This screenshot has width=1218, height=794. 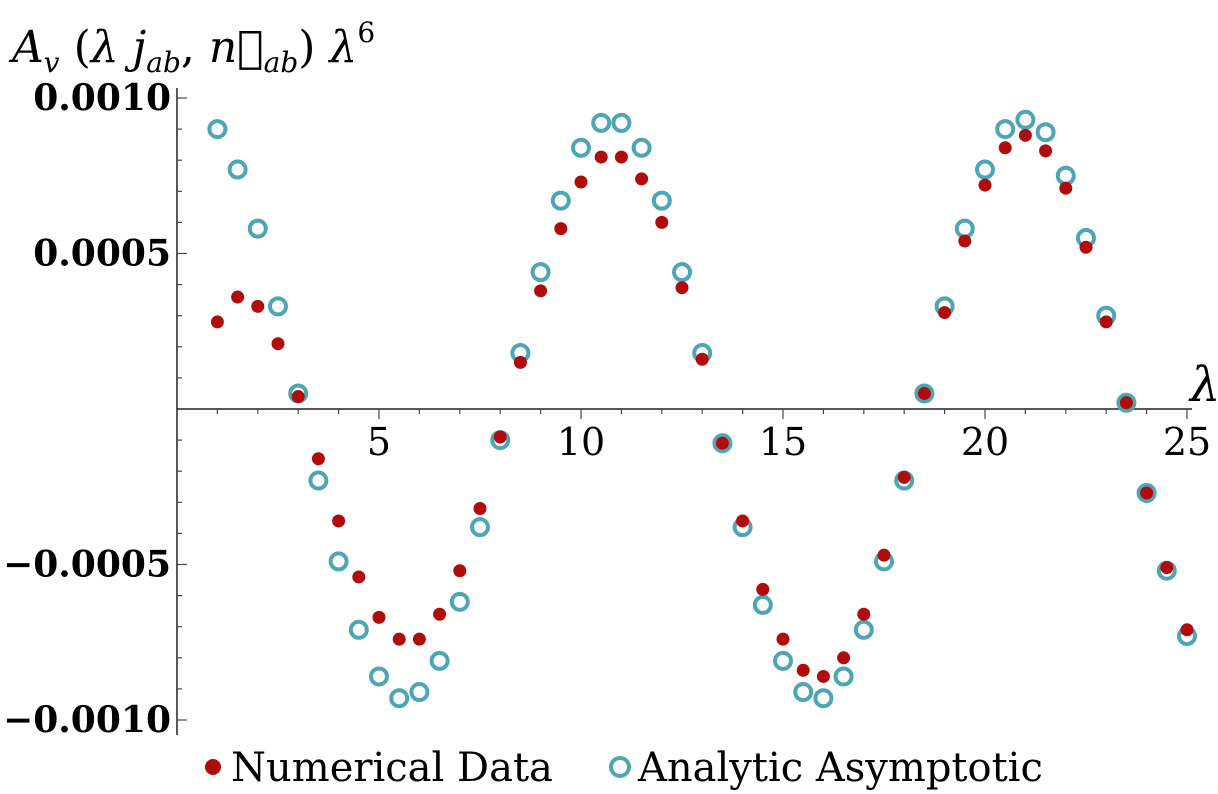 I want to click on legend-marker-analytic, so click(x=620, y=767).